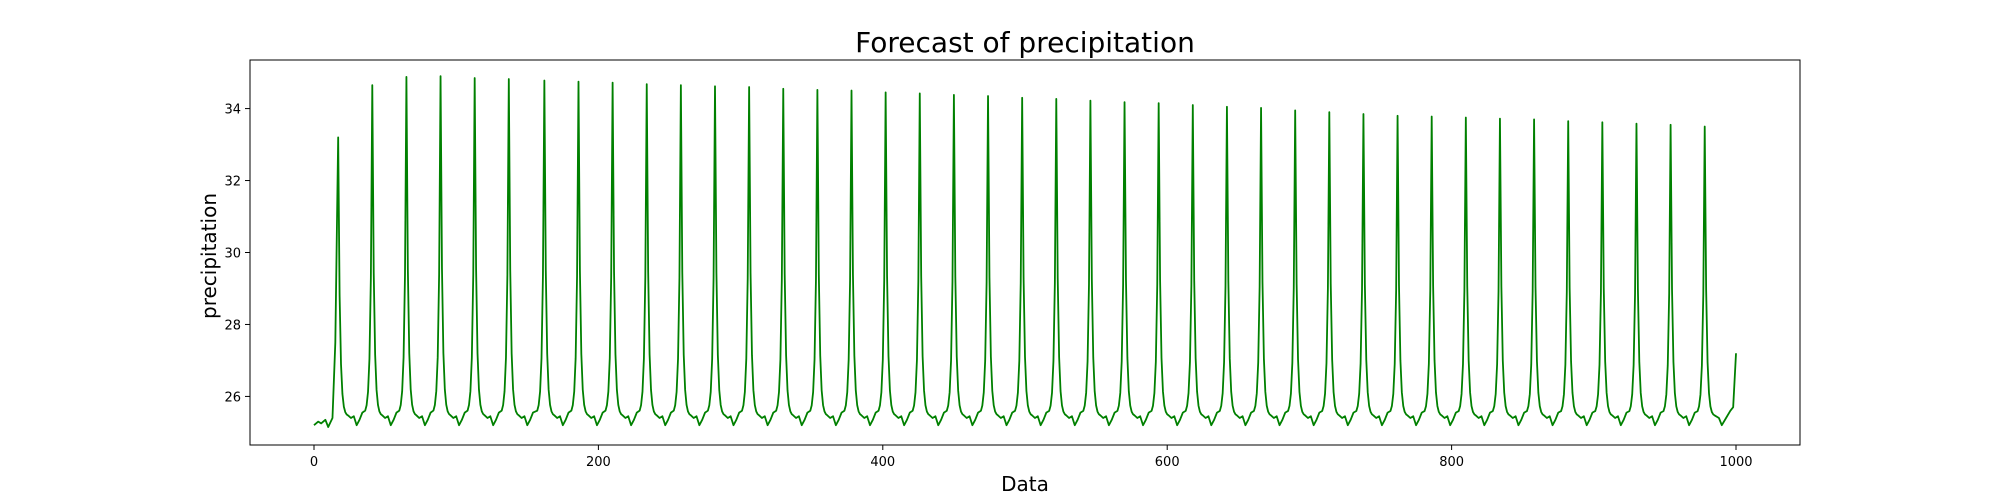 This screenshot has width=2000, height=500. What do you see at coordinates (598, 462) in the screenshot?
I see `x-tick-label: 200` at bounding box center [598, 462].